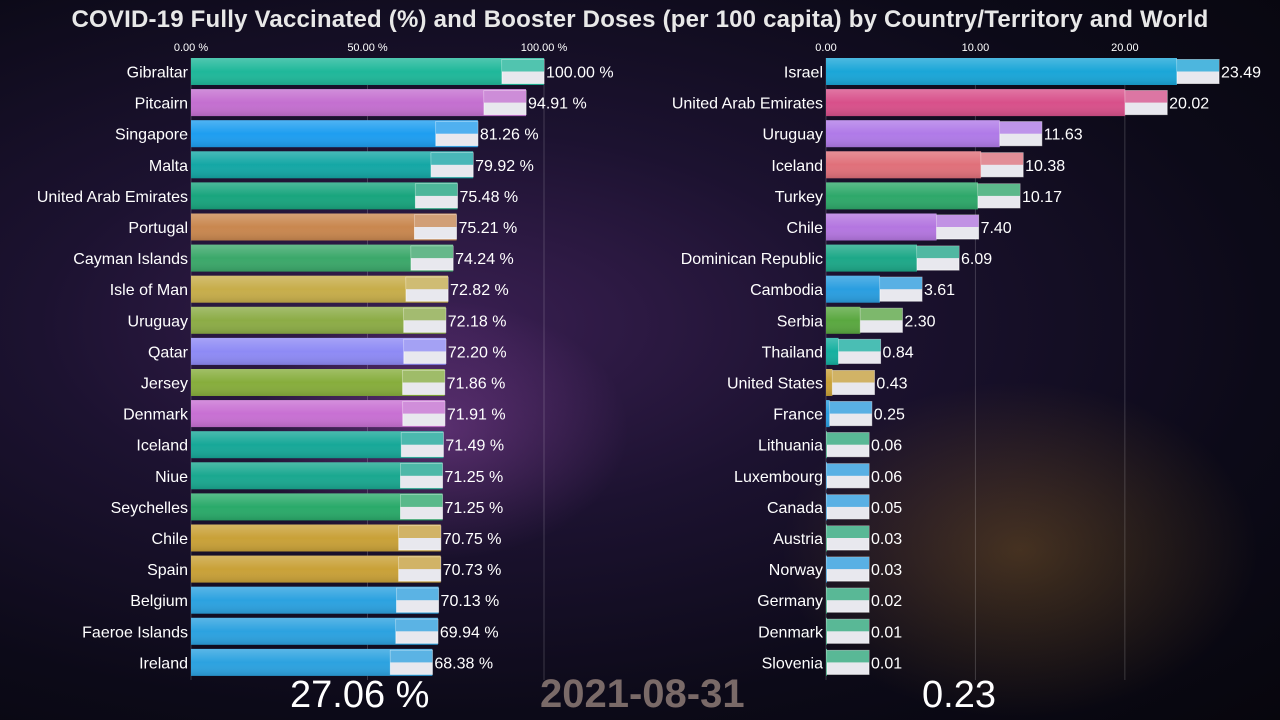  Describe the element at coordinates (1125, 48) in the screenshot. I see `axis-tick-label: 20.00` at that location.